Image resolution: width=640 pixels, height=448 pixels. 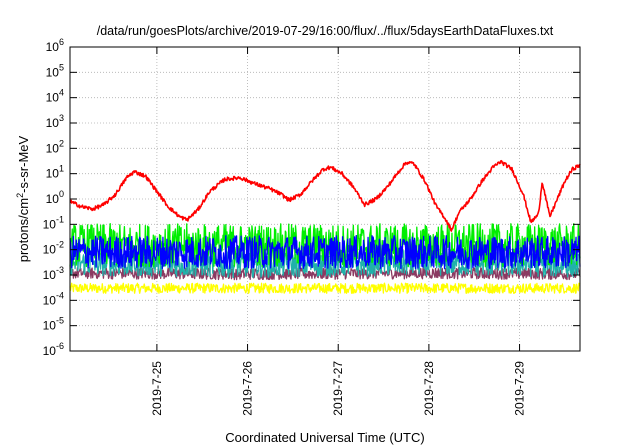 What do you see at coordinates (53, 324) in the screenshot?
I see `y-tick-label: 10⁻⁵` at bounding box center [53, 324].